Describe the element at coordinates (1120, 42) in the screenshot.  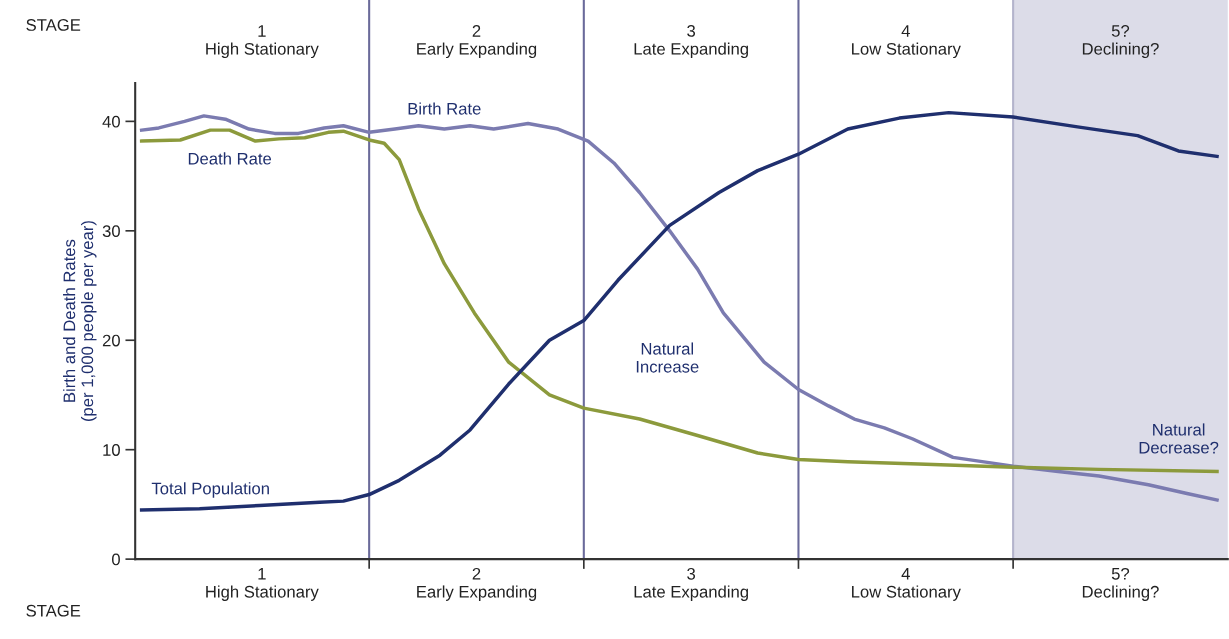
I see `x2-tick-label: 5? Declining?` at that location.